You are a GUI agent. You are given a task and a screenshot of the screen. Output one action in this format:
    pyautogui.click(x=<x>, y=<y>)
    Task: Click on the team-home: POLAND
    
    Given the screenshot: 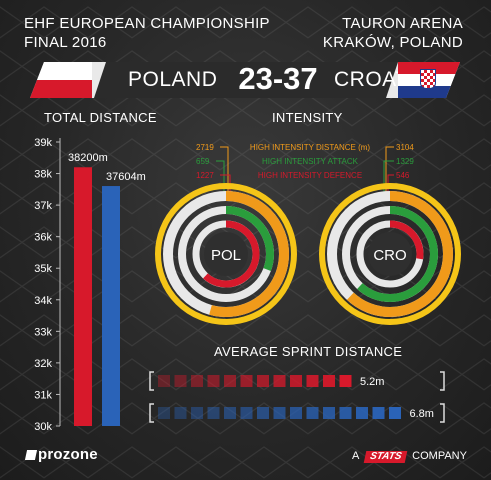 What is the action you would take?
    pyautogui.click(x=173, y=79)
    